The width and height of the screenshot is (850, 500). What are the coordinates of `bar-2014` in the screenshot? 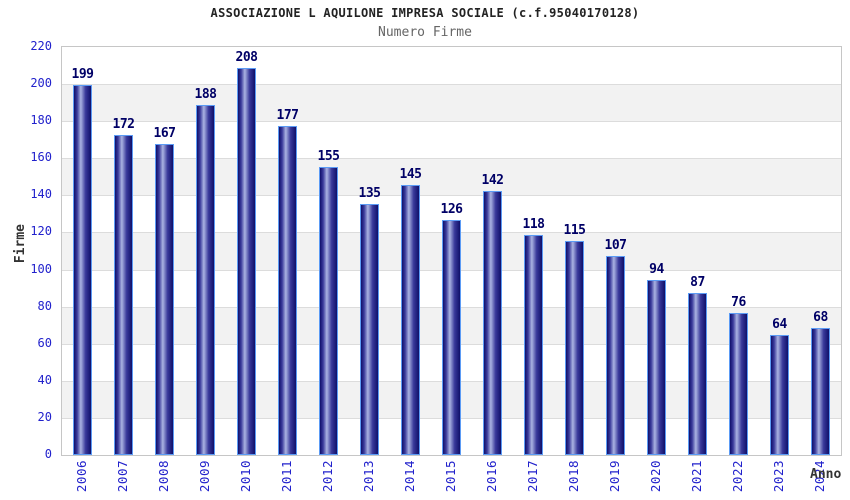 It's located at (410, 320).